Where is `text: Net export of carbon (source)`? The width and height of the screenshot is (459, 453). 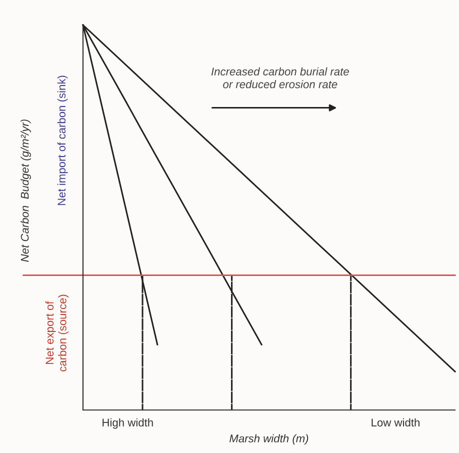 text: Net export of carbon (source) is located at coordinates (57, 333).